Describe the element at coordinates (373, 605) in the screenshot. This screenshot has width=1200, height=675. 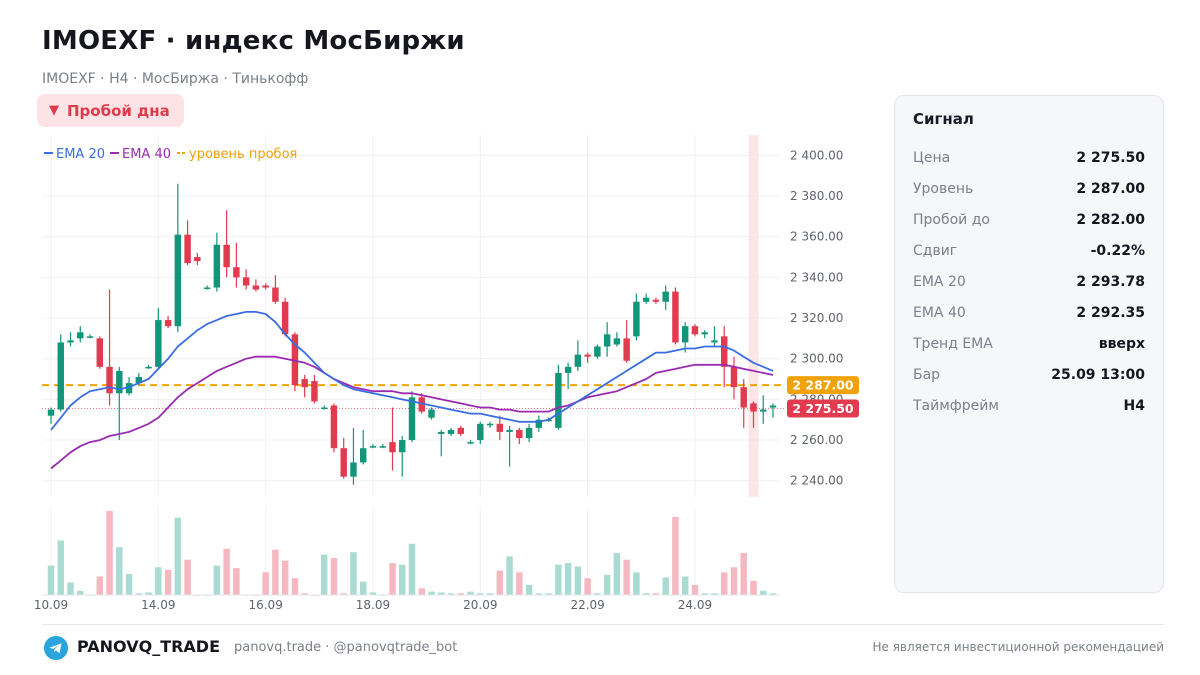
I see `x-tick-label: 18.09` at that location.